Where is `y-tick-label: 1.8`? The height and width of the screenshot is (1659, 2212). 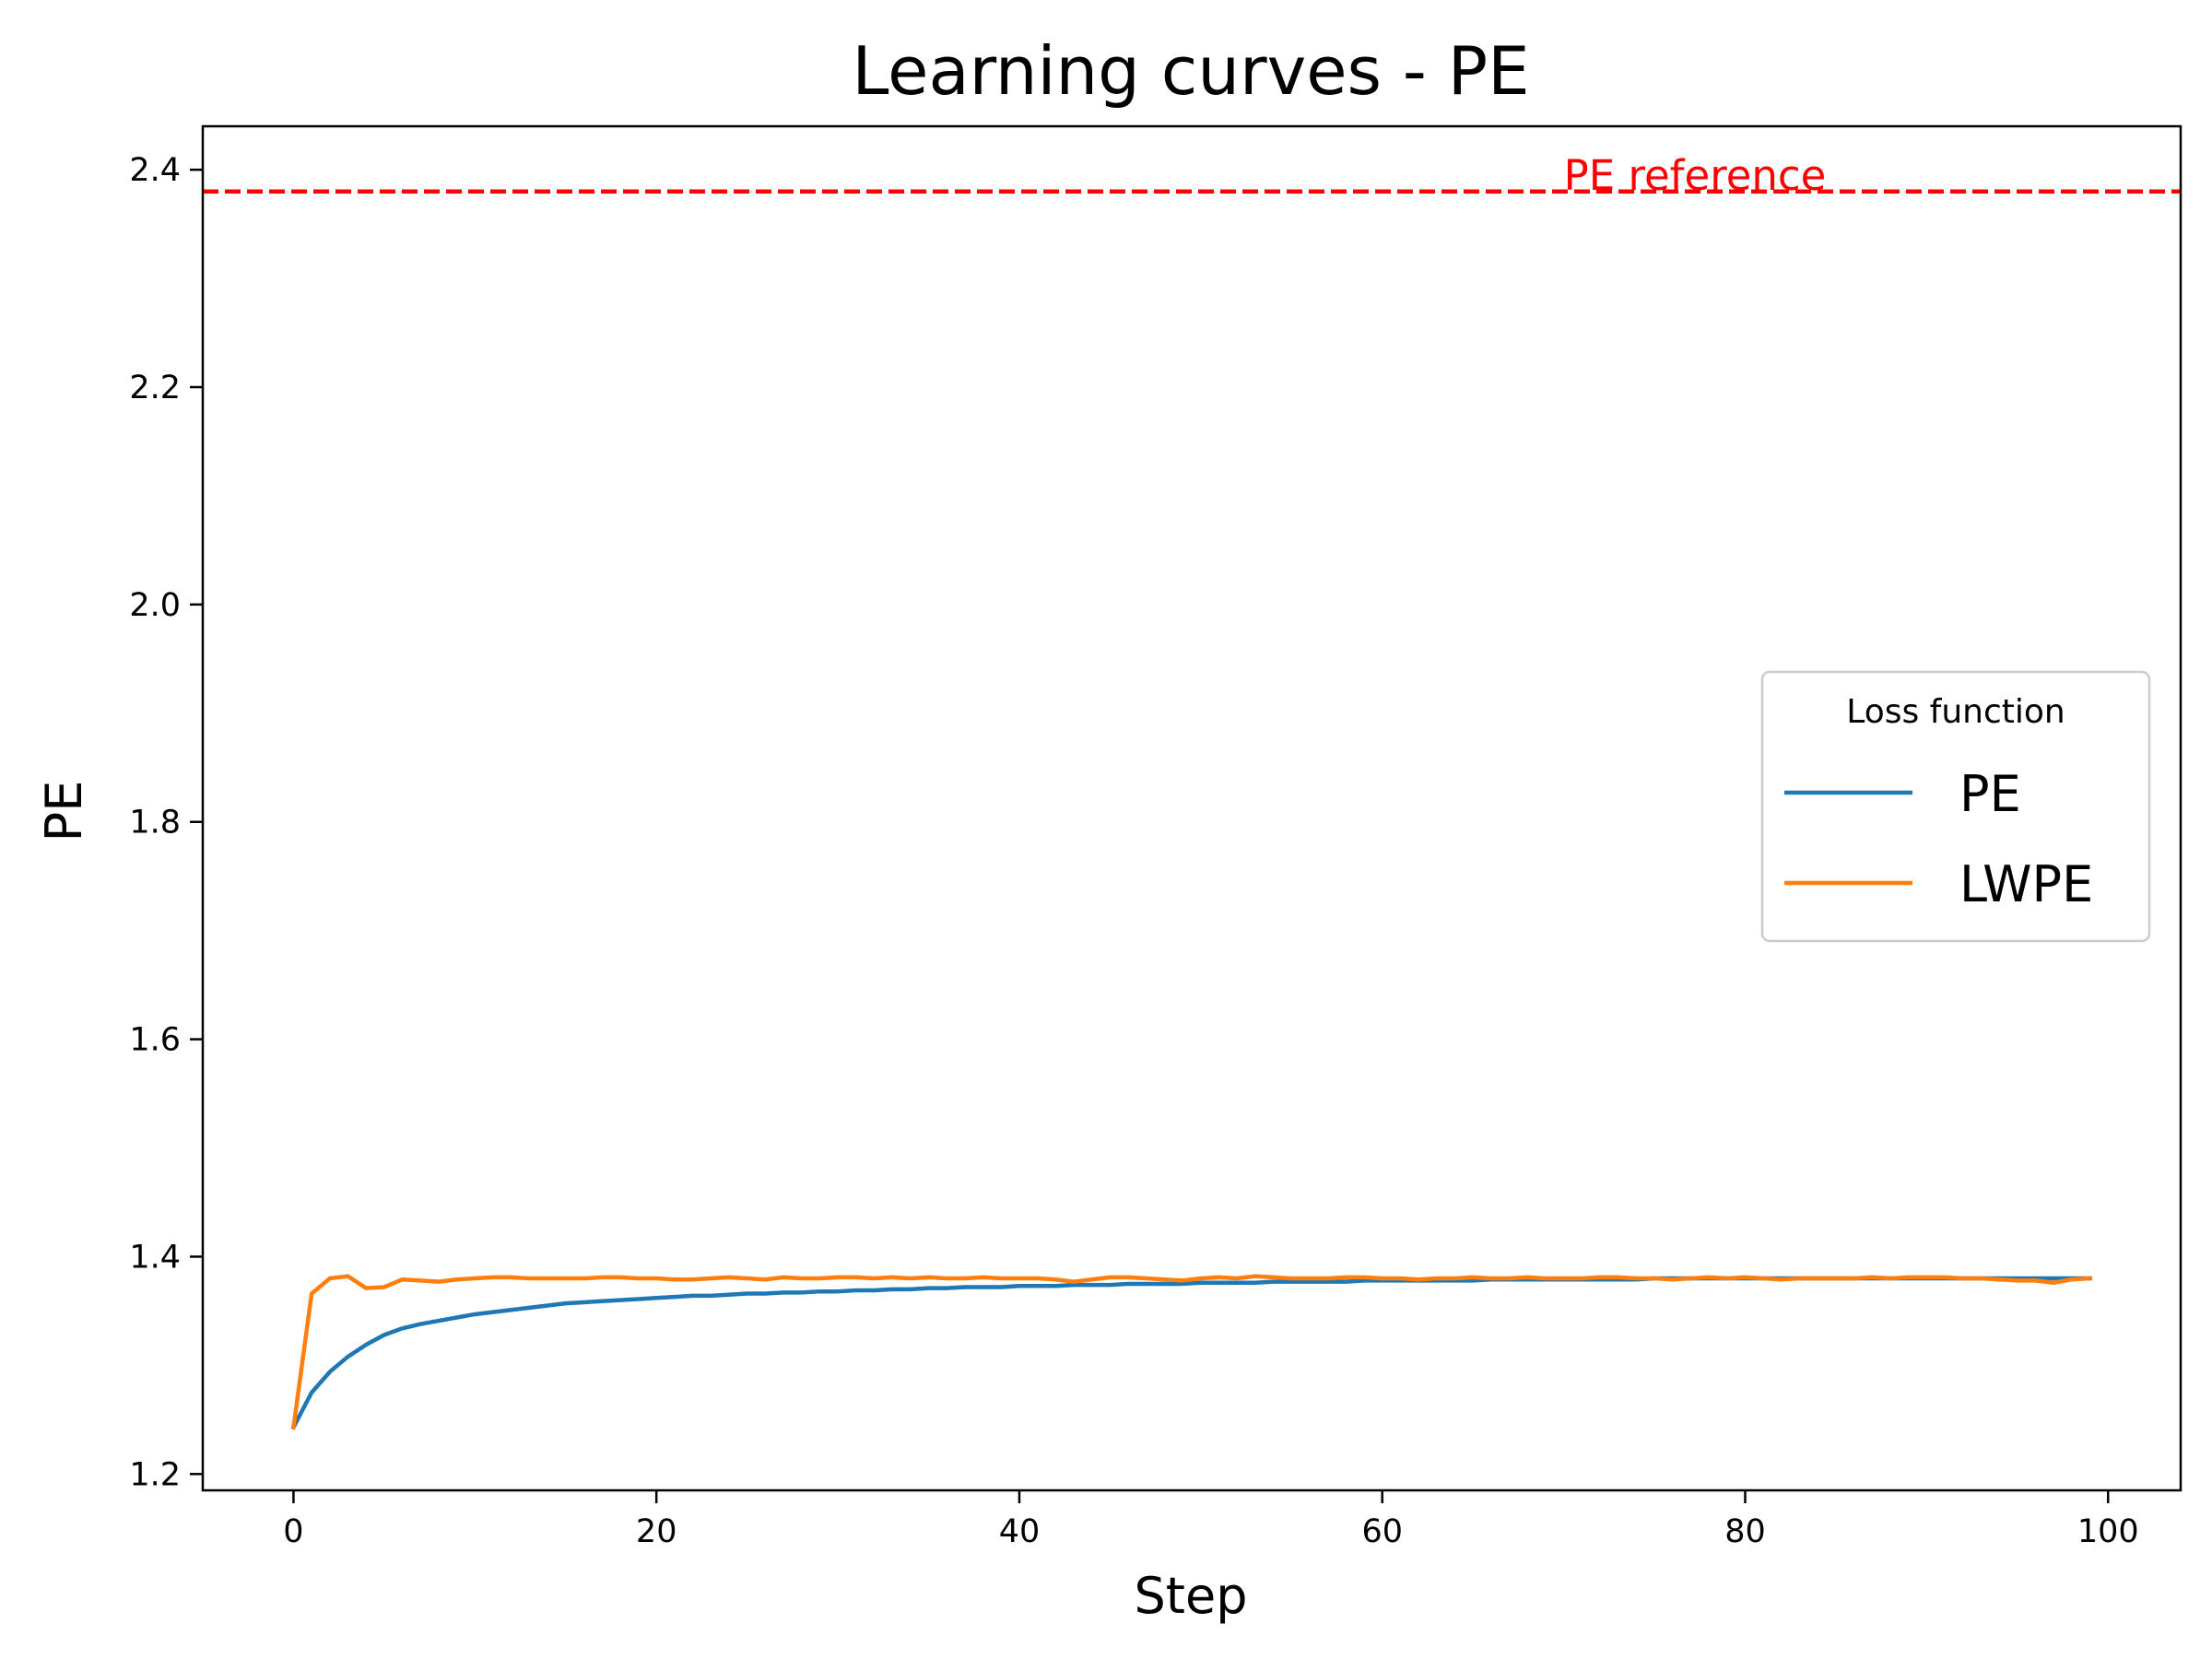
y-tick-label: 1.8 is located at coordinates (155, 823).